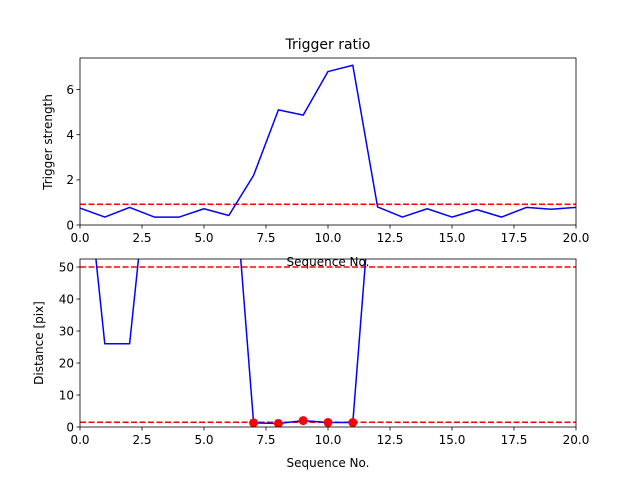 The height and width of the screenshot is (480, 640). What do you see at coordinates (514, 238) in the screenshot?
I see `top-x-tick-label: 17.5` at bounding box center [514, 238].